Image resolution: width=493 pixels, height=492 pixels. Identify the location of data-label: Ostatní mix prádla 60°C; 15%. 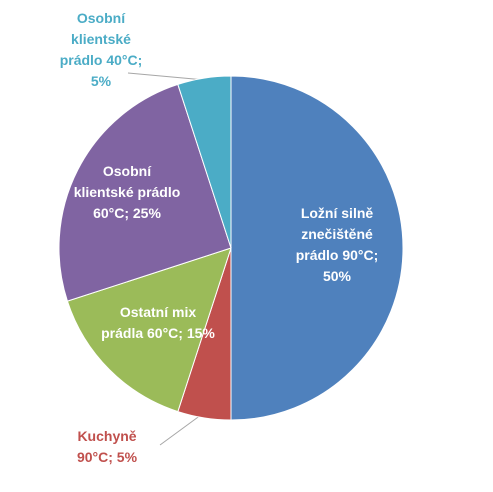
(158, 322).